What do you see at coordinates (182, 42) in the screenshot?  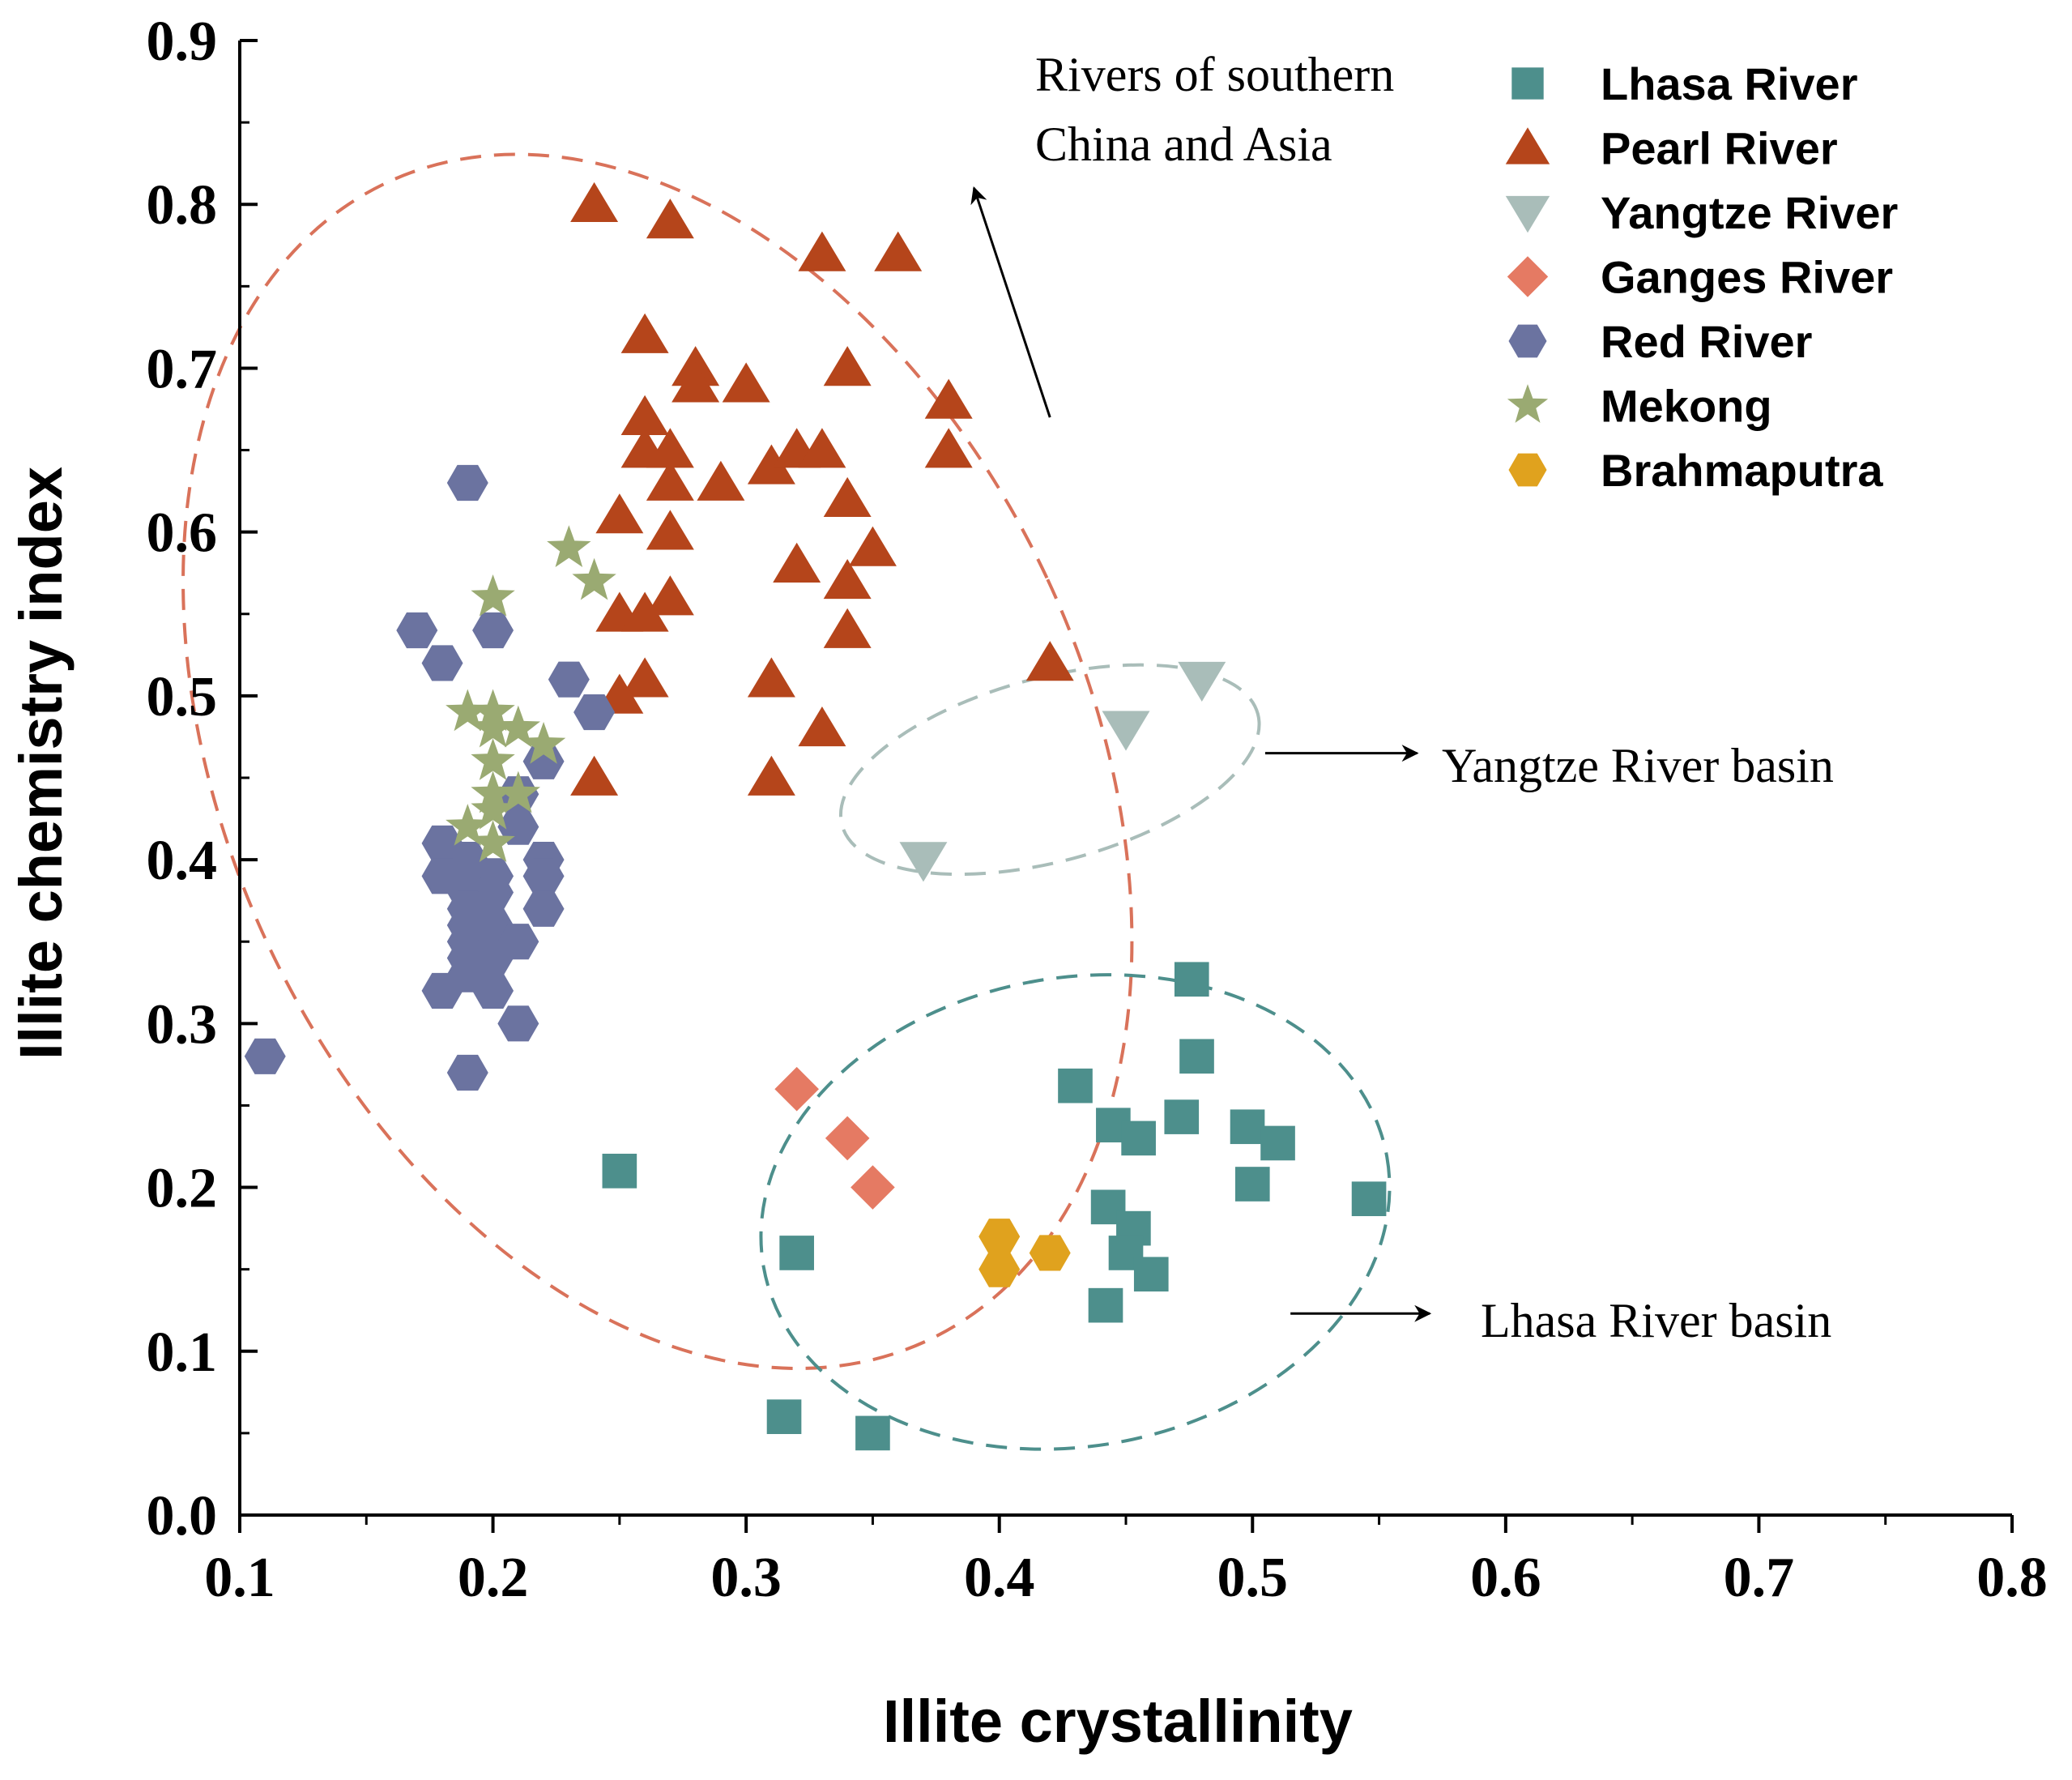 I see `y-tick-label: 0.9` at bounding box center [182, 42].